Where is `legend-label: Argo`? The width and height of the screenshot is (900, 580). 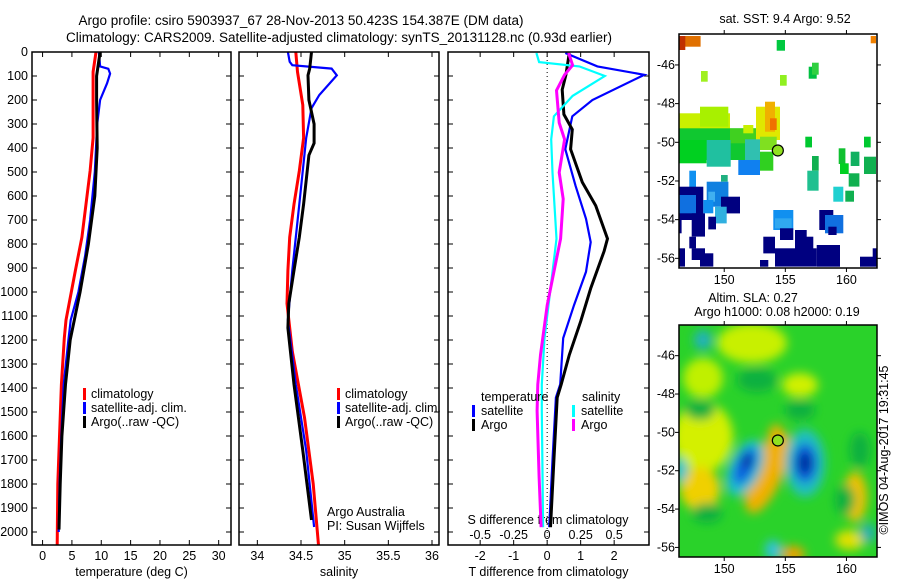 legend-label: Argo is located at coordinates (594, 425).